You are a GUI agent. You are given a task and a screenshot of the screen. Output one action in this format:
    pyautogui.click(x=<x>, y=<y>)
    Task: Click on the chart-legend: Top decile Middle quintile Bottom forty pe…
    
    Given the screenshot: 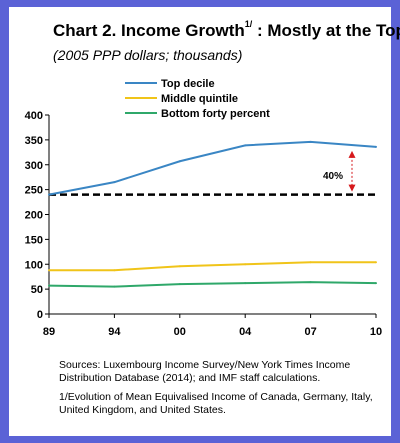 What is the action you would take?
    pyautogui.click(x=197, y=99)
    